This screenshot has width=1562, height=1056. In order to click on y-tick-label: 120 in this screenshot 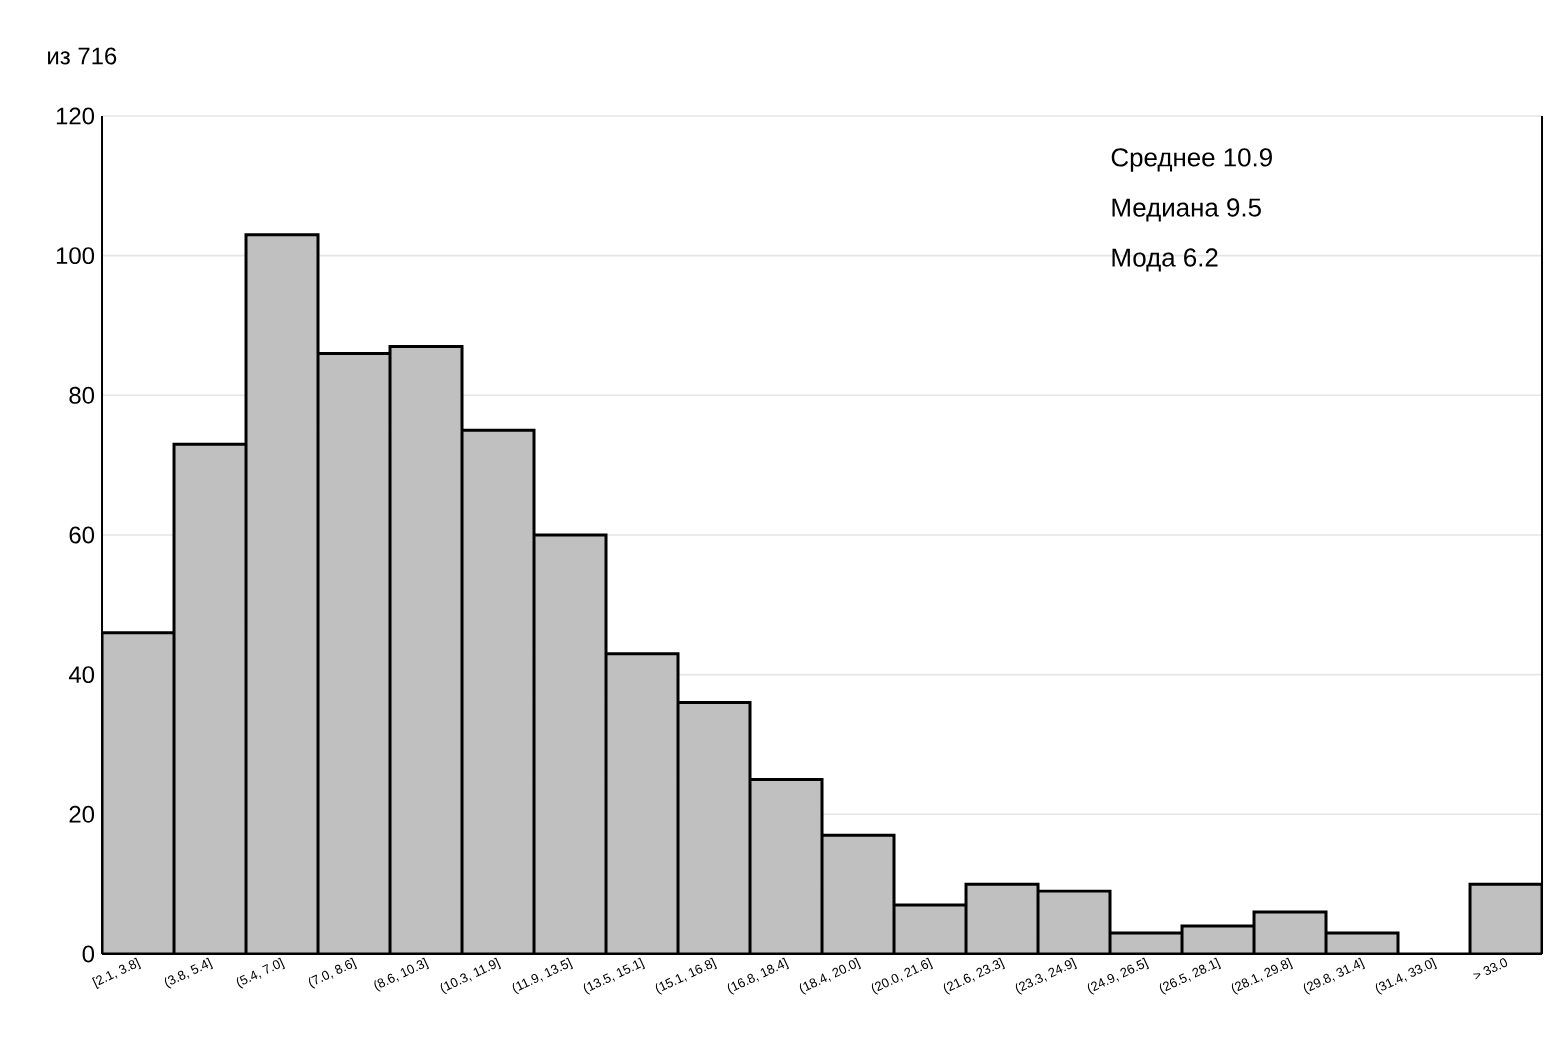, I will do `click(75, 116)`.